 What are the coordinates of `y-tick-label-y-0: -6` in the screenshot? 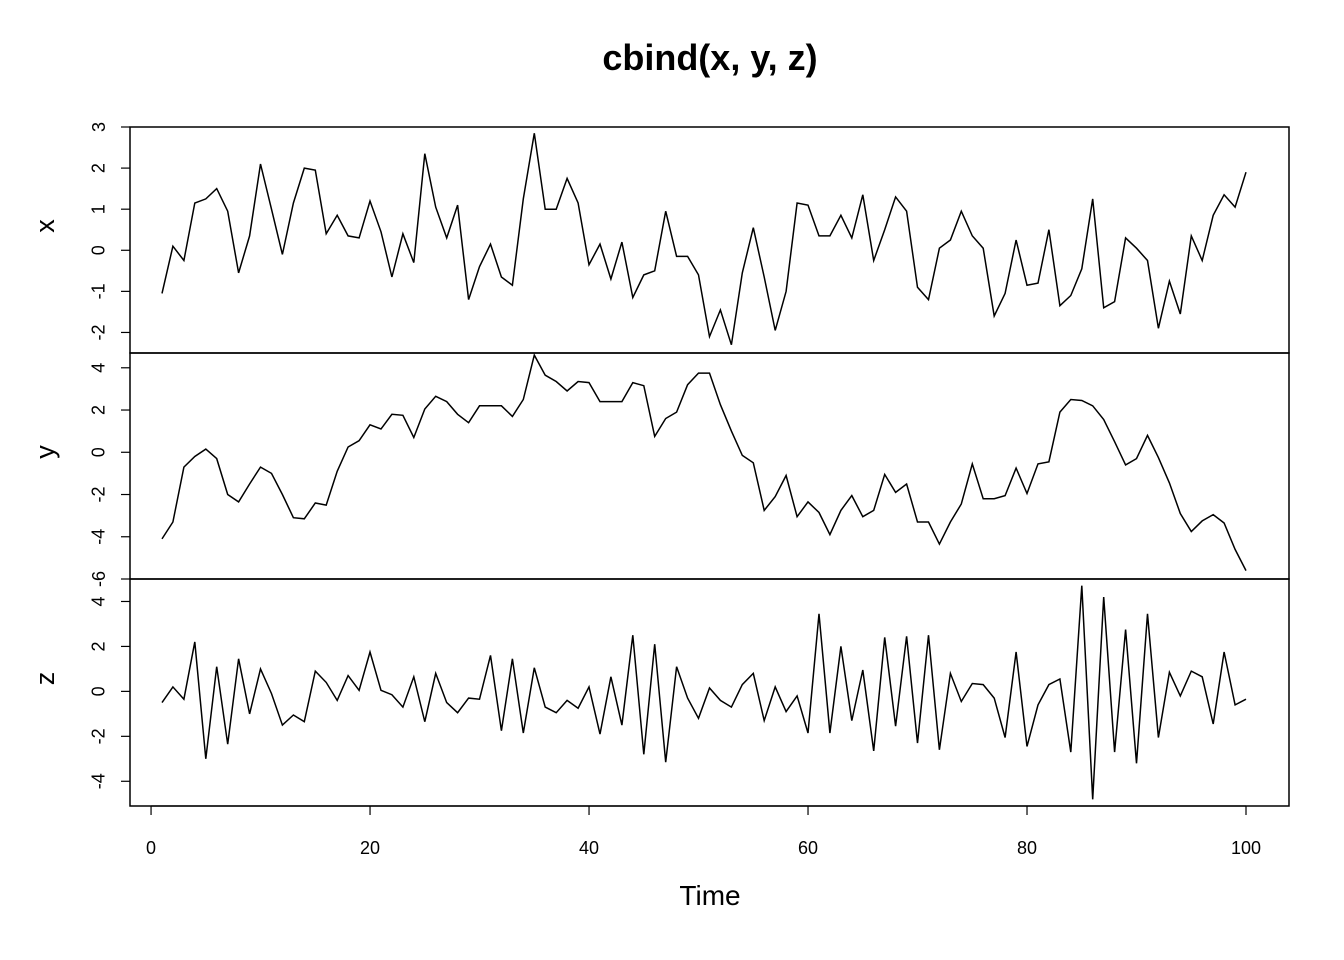 It's located at (99, 579).